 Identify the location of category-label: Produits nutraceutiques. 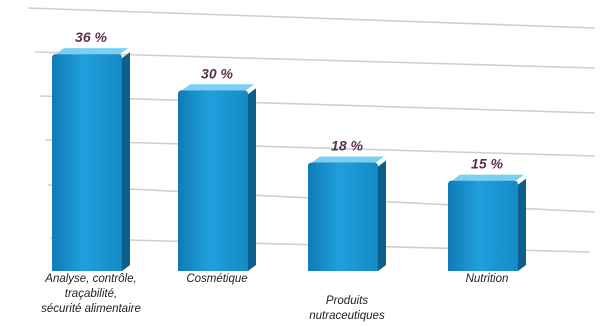
(347, 308).